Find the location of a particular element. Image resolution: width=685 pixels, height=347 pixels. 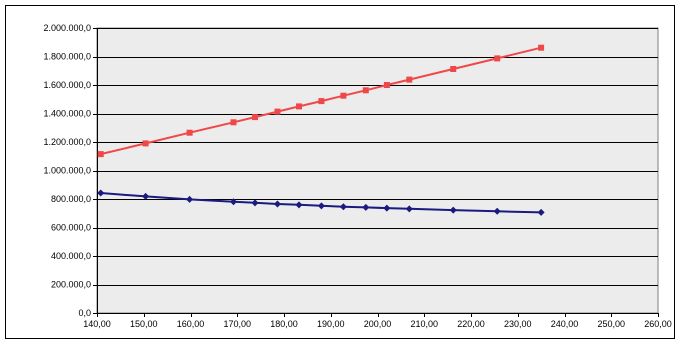

y-tick-label: 1.200.000,0 is located at coordinates (67, 142).